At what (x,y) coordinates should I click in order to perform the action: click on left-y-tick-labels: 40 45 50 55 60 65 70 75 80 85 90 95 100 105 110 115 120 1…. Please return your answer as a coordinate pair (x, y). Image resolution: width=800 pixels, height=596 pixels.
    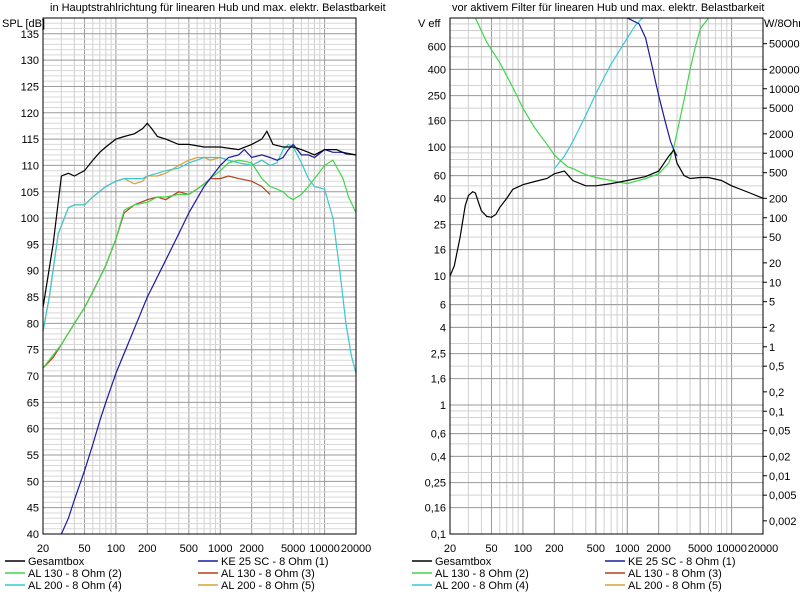
    Looking at the image, I should click on (30, 285).